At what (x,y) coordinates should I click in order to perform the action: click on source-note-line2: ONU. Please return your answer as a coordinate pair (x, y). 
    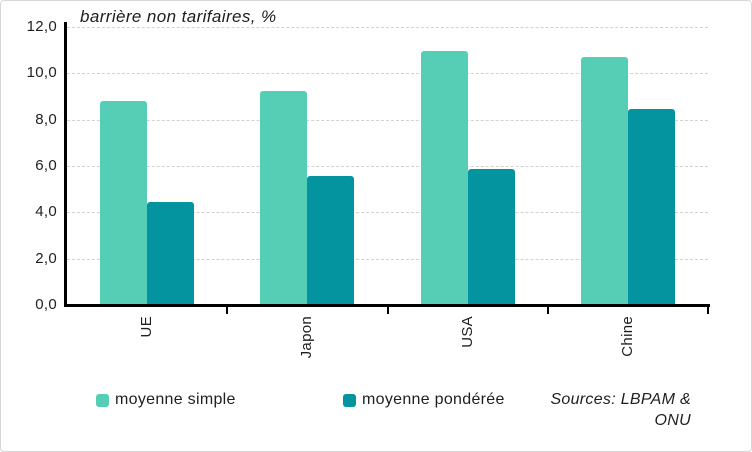
    Looking at the image, I should click on (672, 420).